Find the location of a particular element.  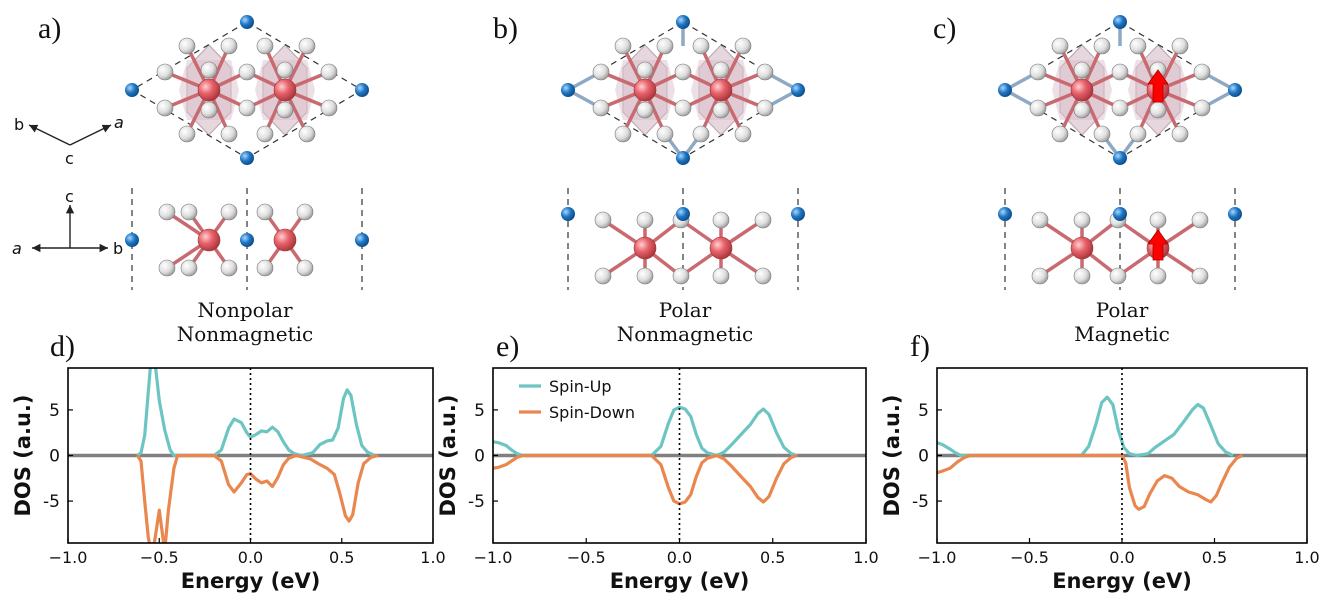

panel-label-e: e) is located at coordinates (508, 346).